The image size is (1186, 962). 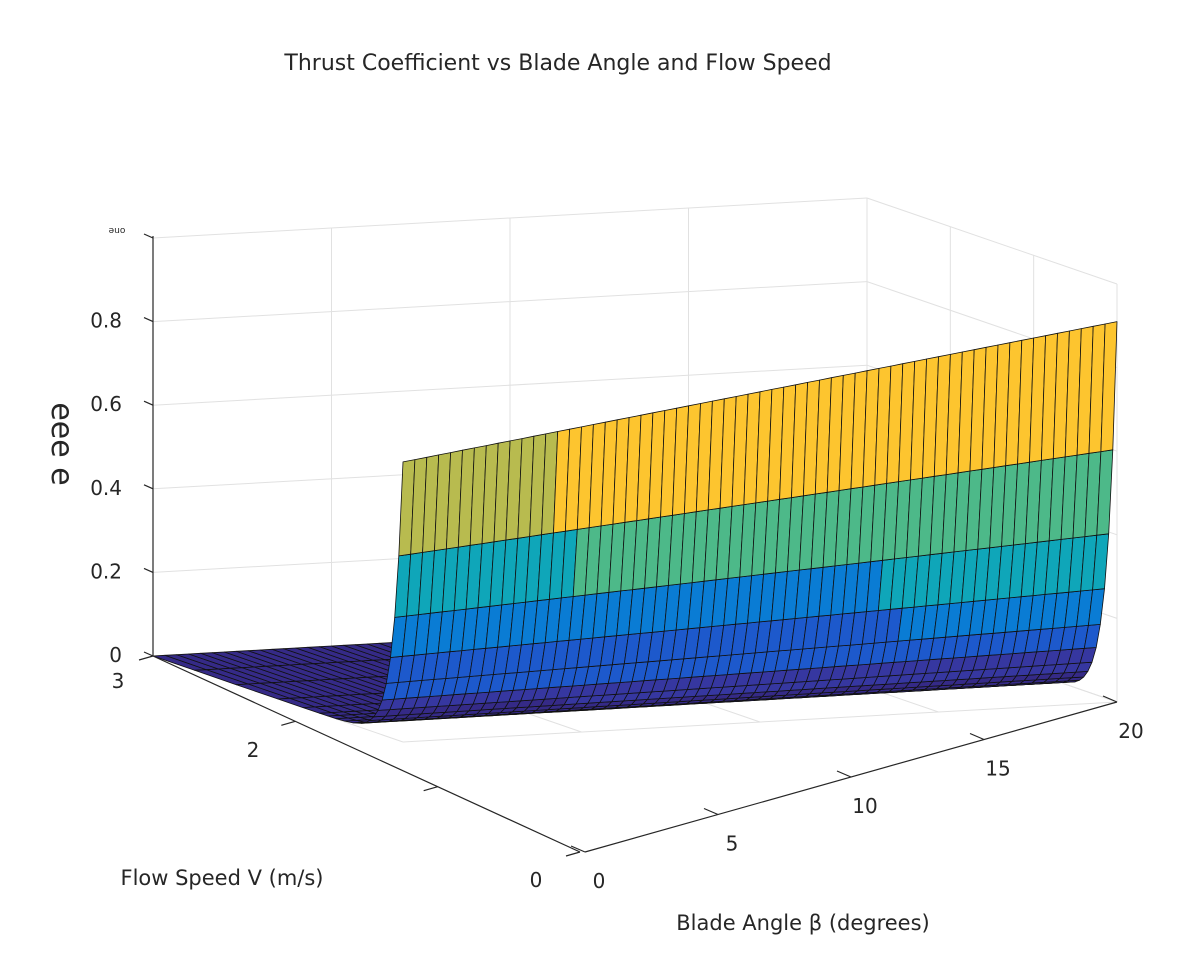 What do you see at coordinates (1109, 387) in the screenshot?
I see `surface-patch` at bounding box center [1109, 387].